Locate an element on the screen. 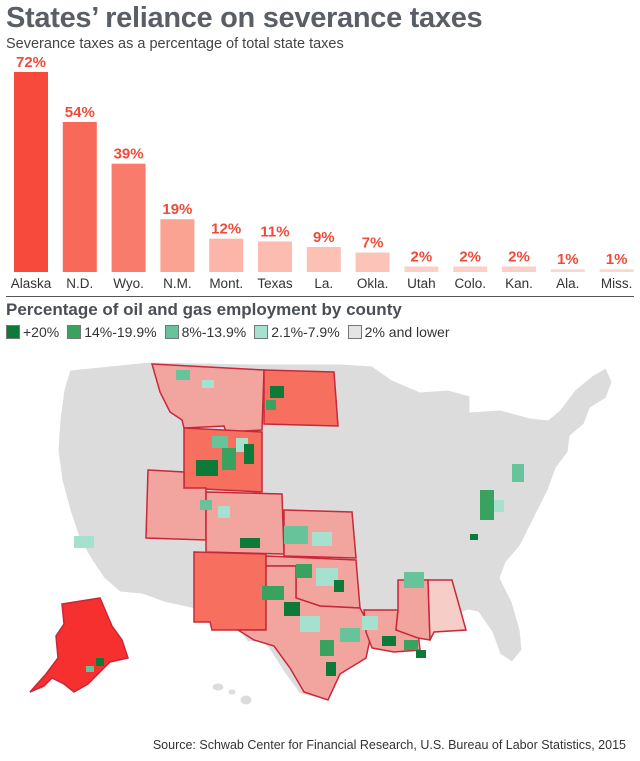 The width and height of the screenshot is (640, 761). category-label: La. is located at coordinates (323, 283).